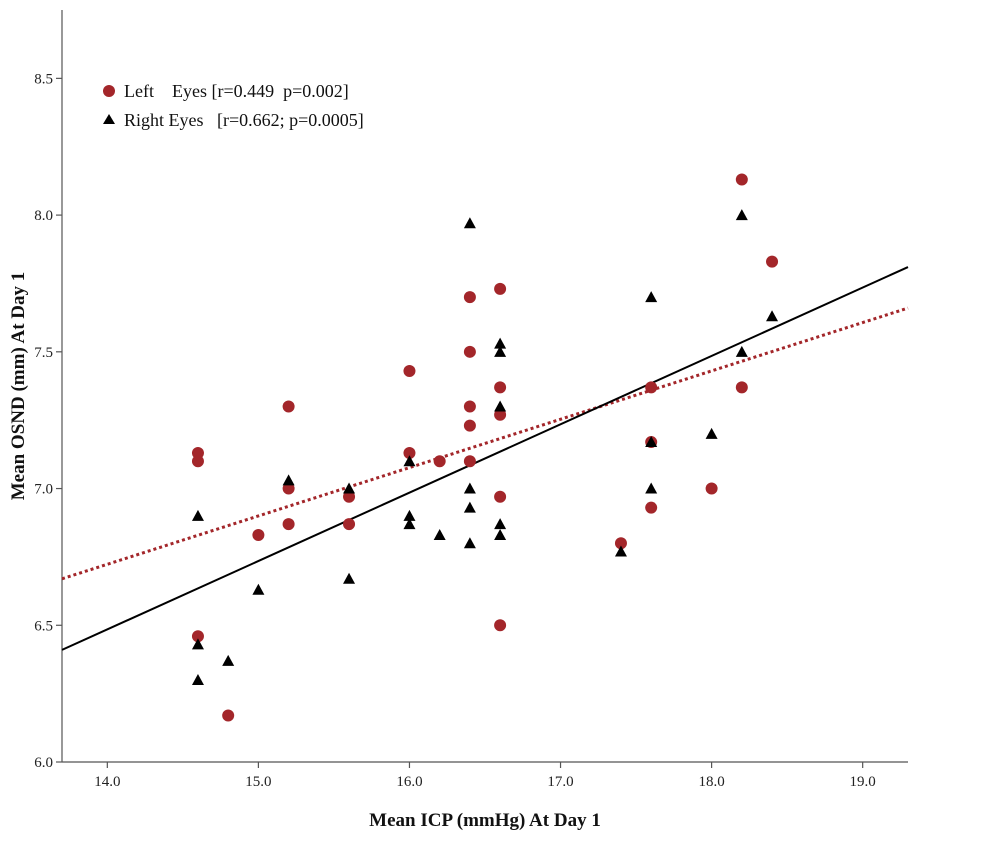 This screenshot has height=860, width=986. What do you see at coordinates (485, 820) in the screenshot?
I see `x-axis-title: Mean ICP (mmHg) At Day 1` at bounding box center [485, 820].